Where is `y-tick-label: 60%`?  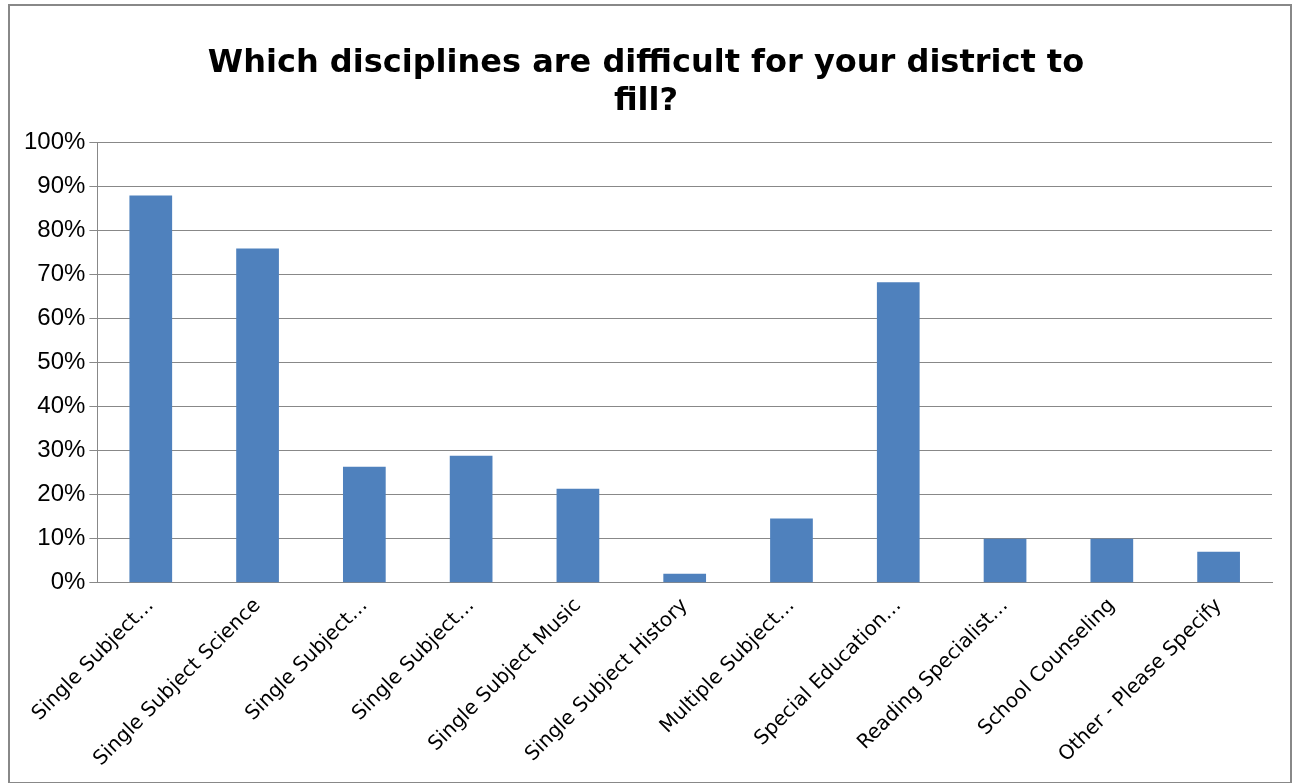 y-tick-label: 60% is located at coordinates (61, 317).